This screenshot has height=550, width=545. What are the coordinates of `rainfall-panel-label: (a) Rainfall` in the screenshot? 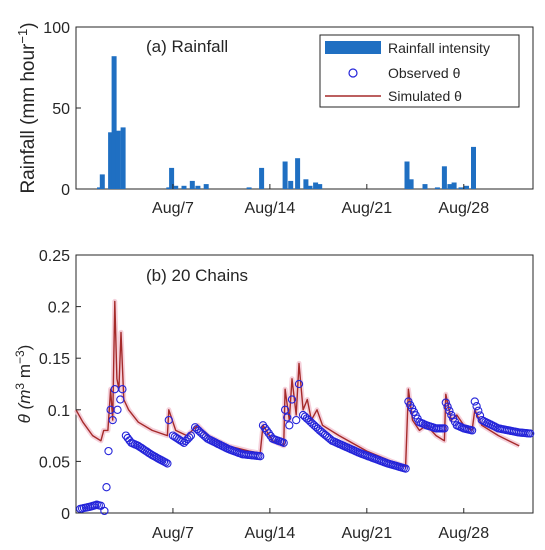 It's located at (187, 46).